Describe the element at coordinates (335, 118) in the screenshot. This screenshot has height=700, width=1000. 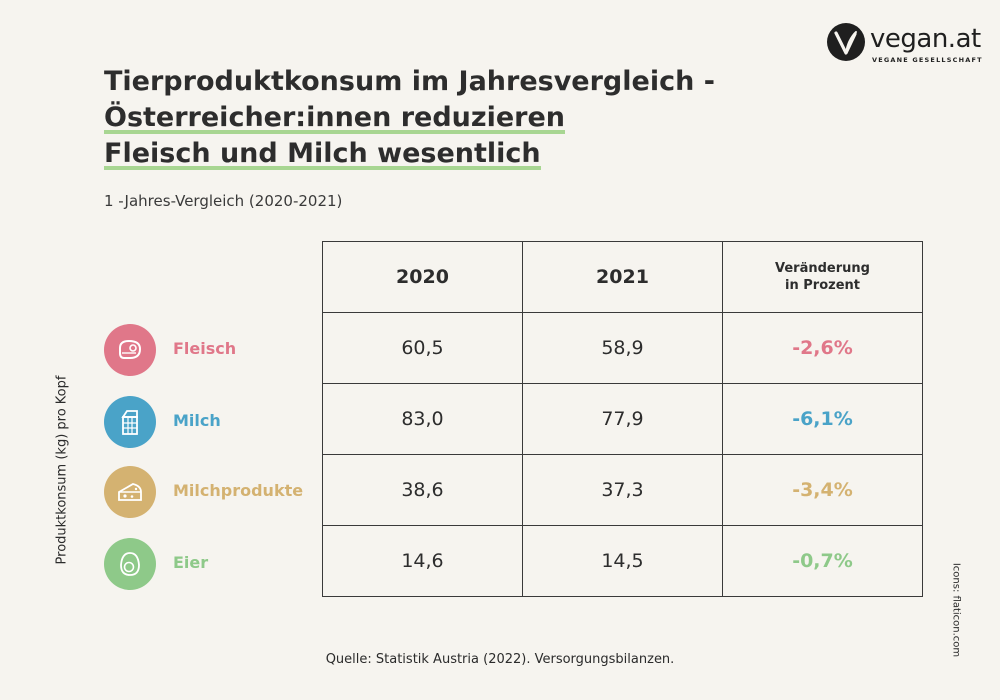
I see `title-line-2: Österreicher:innen reduzieren` at that location.